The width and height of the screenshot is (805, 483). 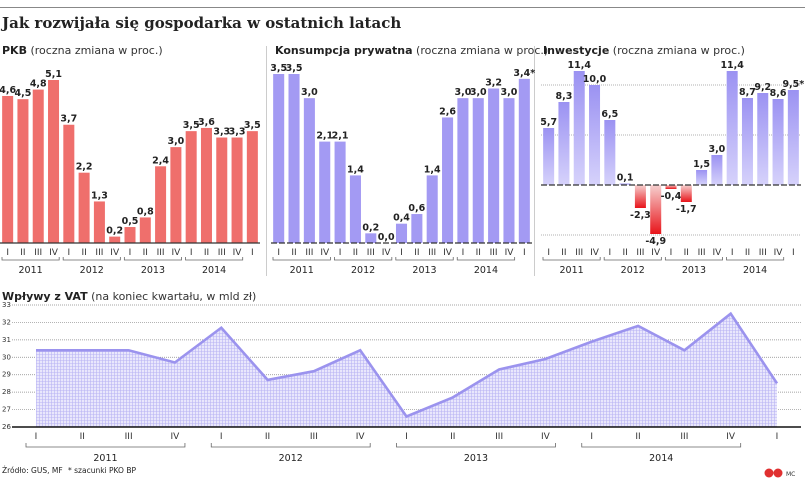 What do you see at coordinates (363, 270) in the screenshot?
I see `konsumpcja-year-label: 2012` at bounding box center [363, 270].